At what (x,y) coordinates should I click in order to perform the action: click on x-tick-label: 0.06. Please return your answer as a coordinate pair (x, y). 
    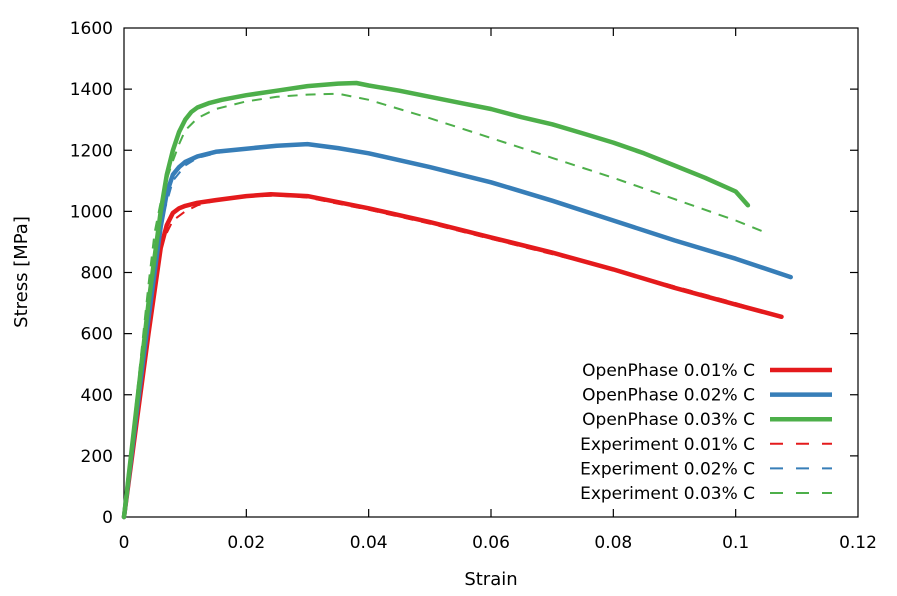
    Looking at the image, I should click on (491, 543).